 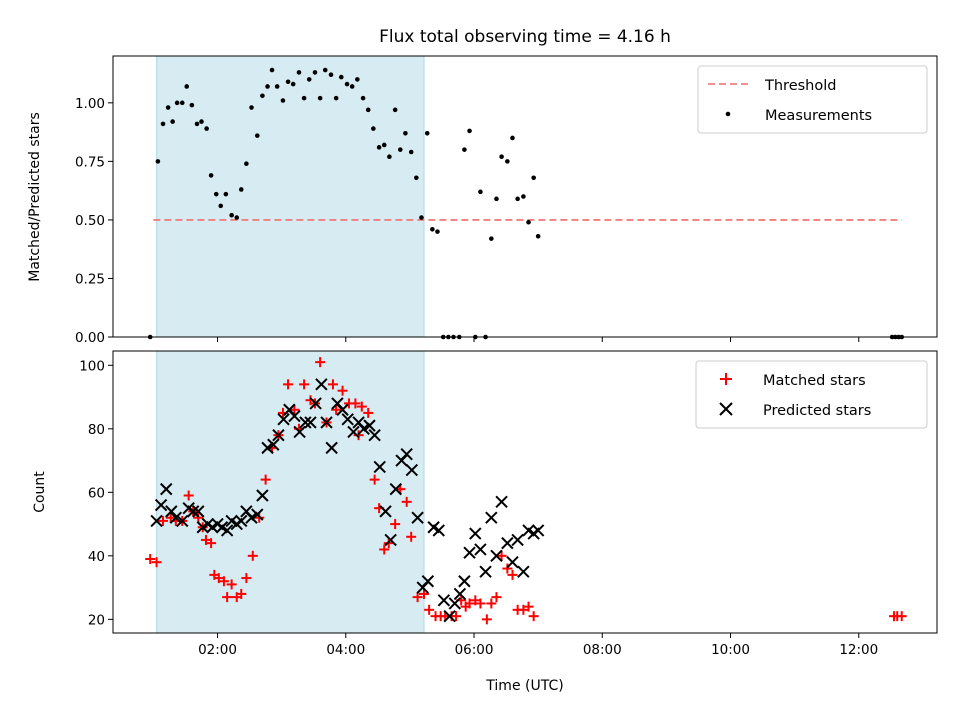 I want to click on x-axis-label: Time (UTC), so click(x=524, y=686).